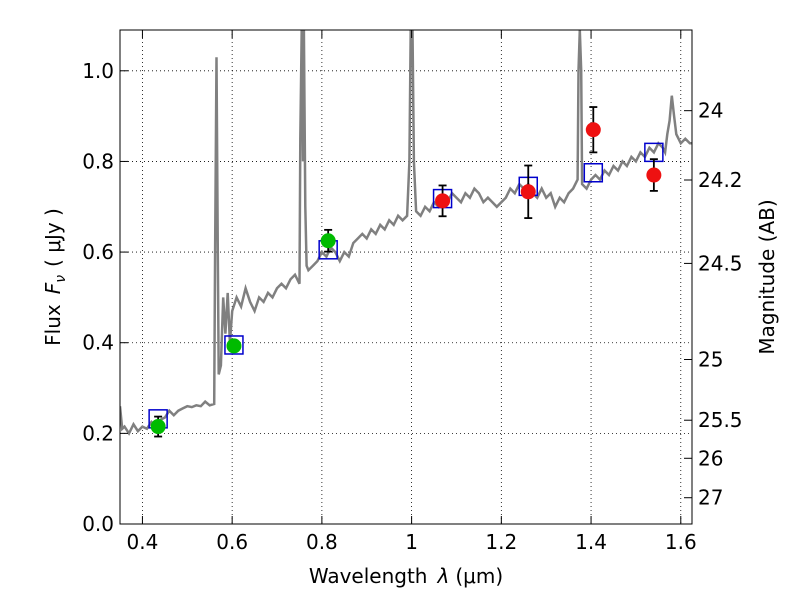  I want to click on right-tick-label: 24, so click(710, 111).